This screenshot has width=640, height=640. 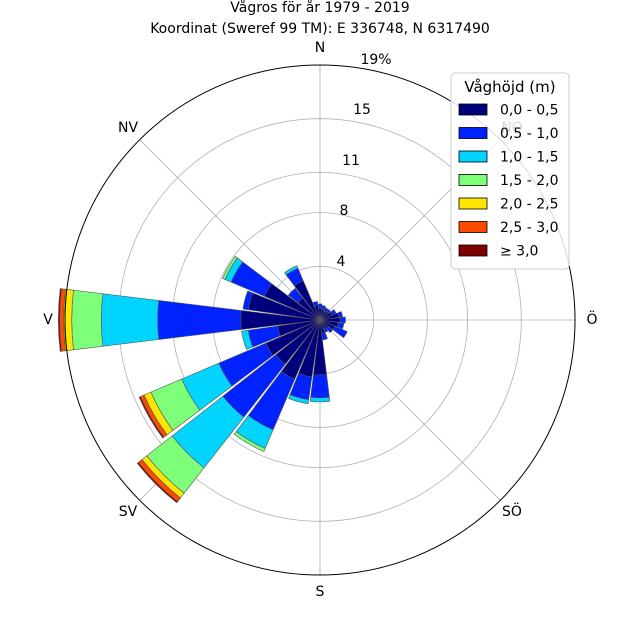 I want to click on direction-label-so: SÖ, so click(x=512, y=511).